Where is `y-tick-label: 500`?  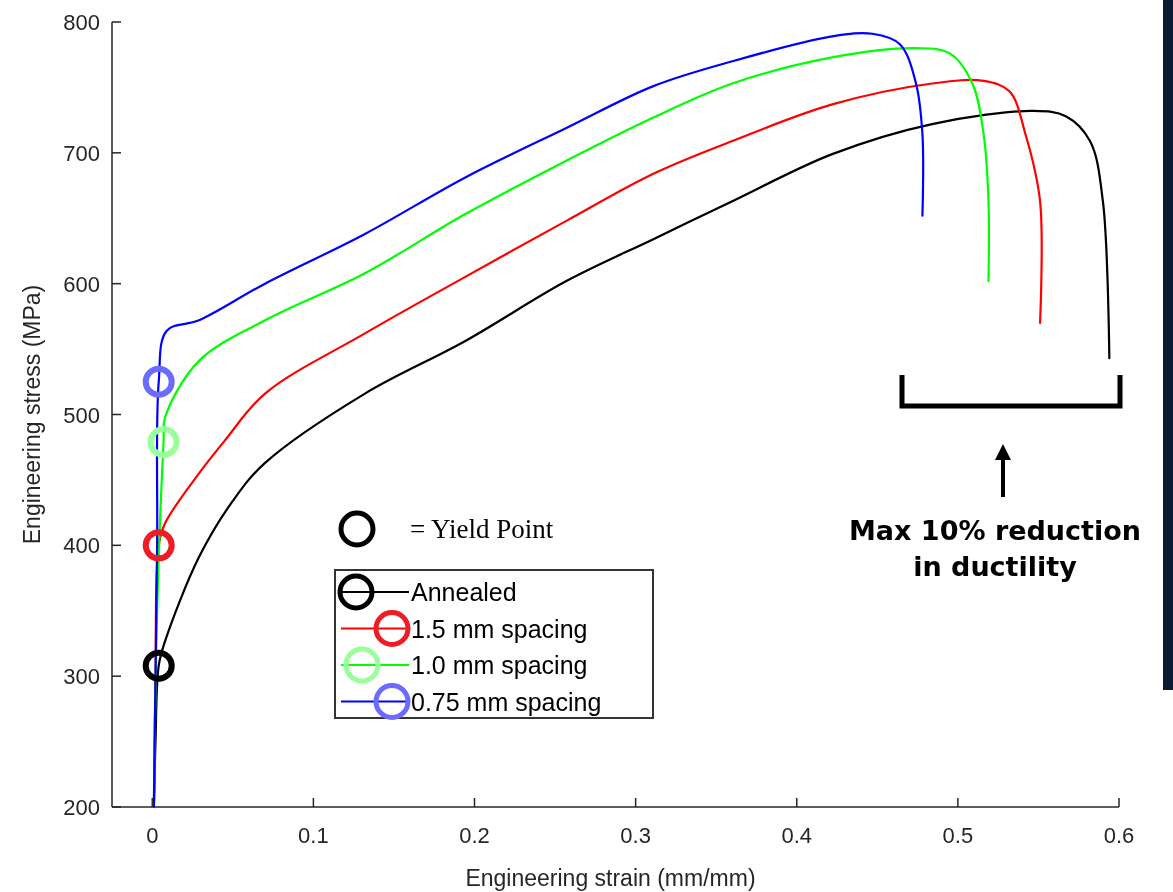
y-tick-label: 500 is located at coordinates (81, 415).